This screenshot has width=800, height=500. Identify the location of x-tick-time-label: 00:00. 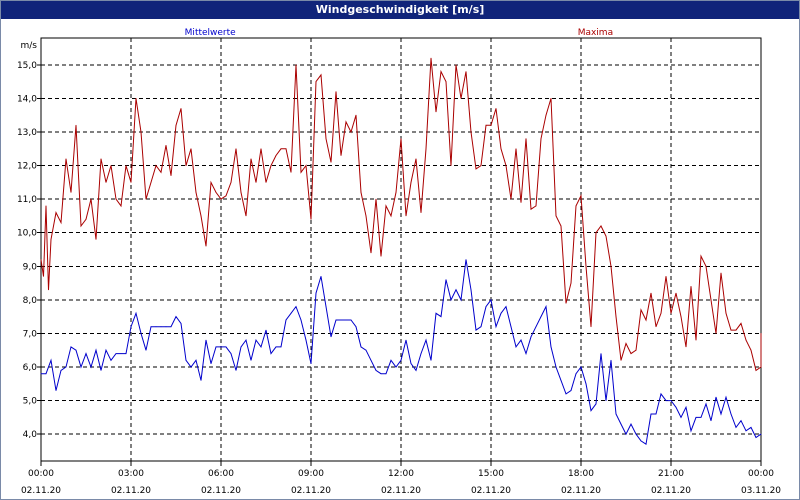
(41, 474).